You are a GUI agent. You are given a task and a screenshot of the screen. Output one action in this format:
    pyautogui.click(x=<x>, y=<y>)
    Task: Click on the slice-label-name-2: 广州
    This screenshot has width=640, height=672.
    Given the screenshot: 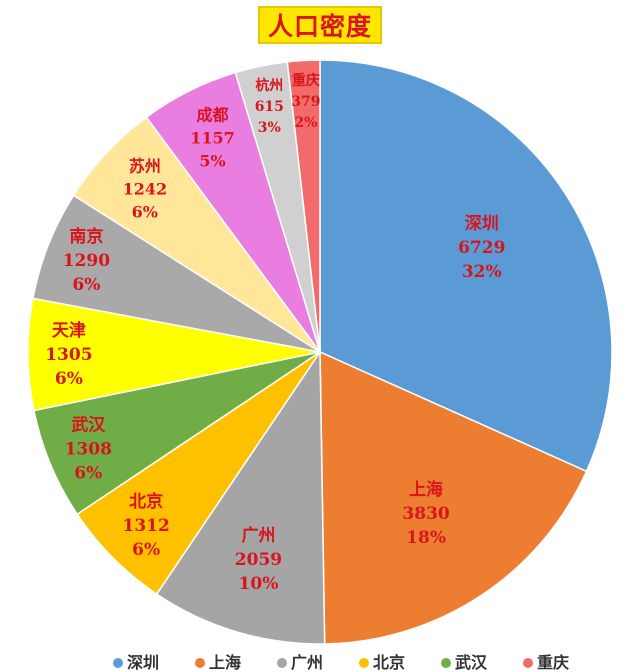 What is the action you would take?
    pyautogui.click(x=258, y=535)
    